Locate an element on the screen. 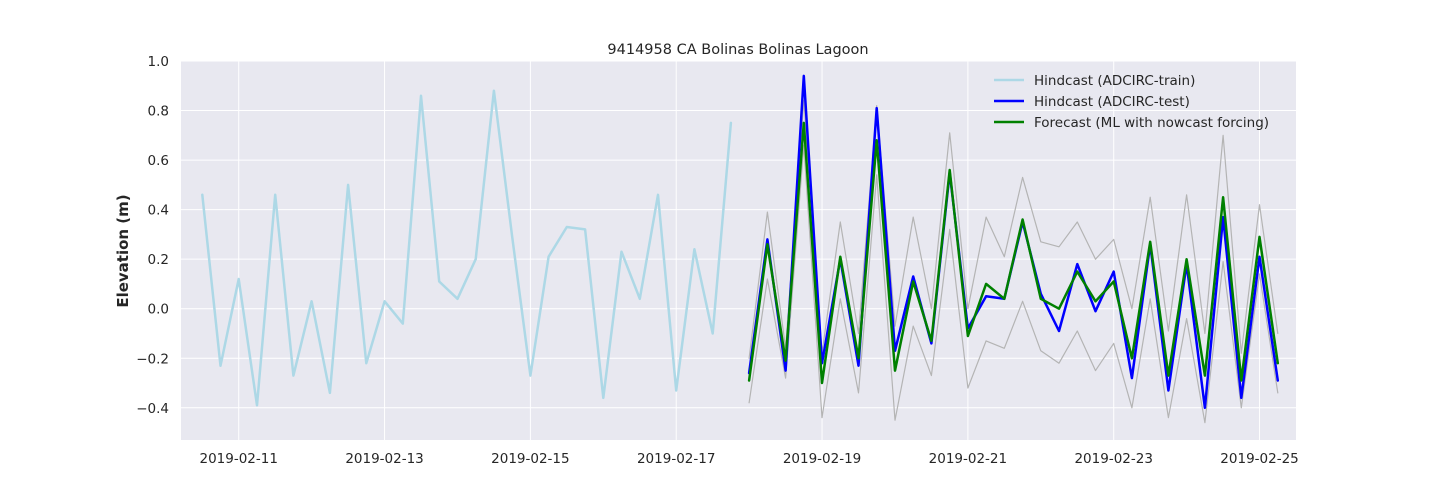 This screenshot has width=1440, height=504. legend-label: Hindcast (ADCIRC-test) is located at coordinates (1112, 102).